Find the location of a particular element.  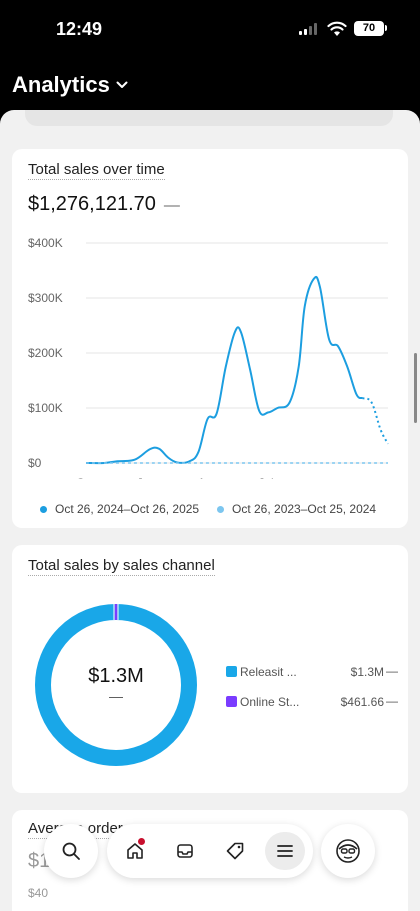

tag-icon is located at coordinates (235, 851).